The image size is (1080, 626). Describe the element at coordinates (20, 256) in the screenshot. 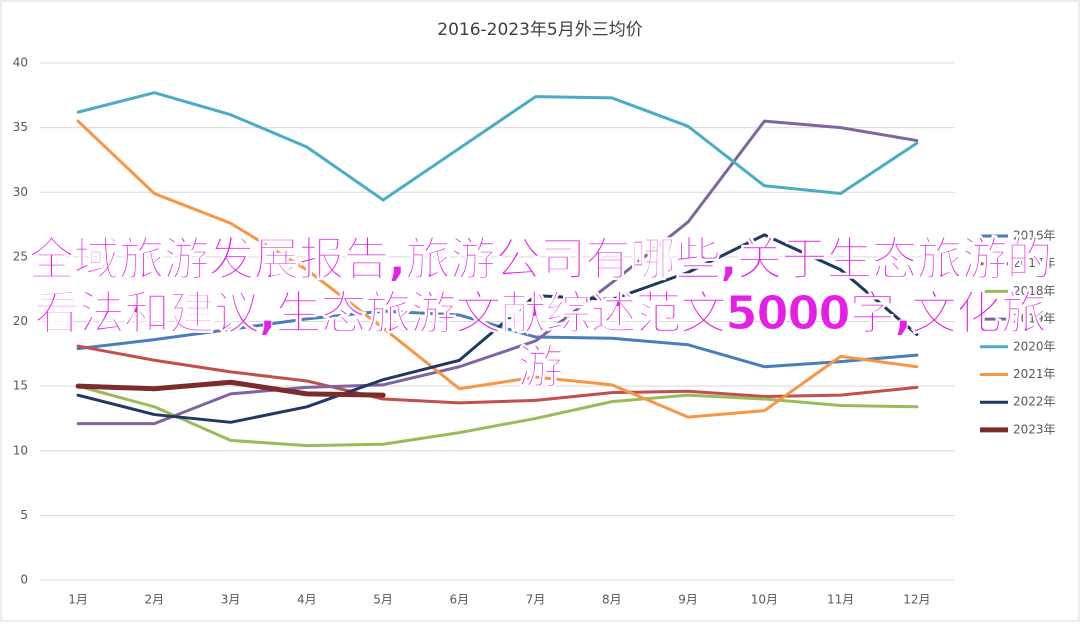

I see `y-tick-label: 25` at that location.